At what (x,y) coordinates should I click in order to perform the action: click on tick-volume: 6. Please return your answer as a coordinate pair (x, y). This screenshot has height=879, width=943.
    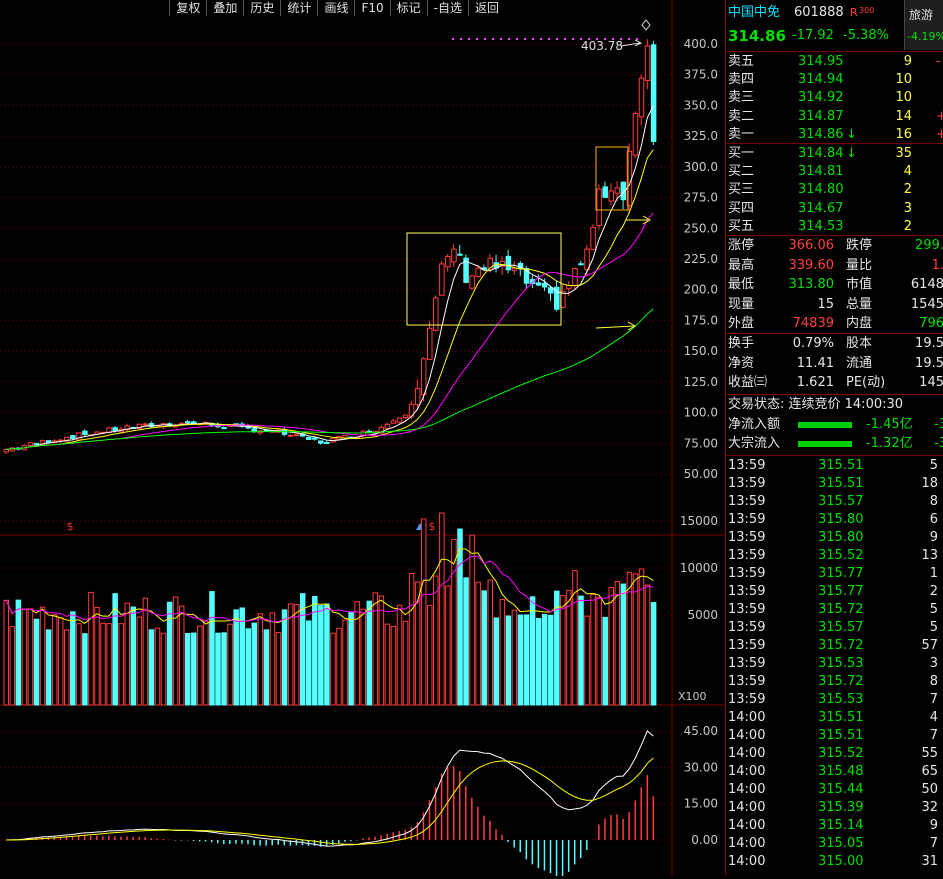
    Looking at the image, I should click on (933, 519).